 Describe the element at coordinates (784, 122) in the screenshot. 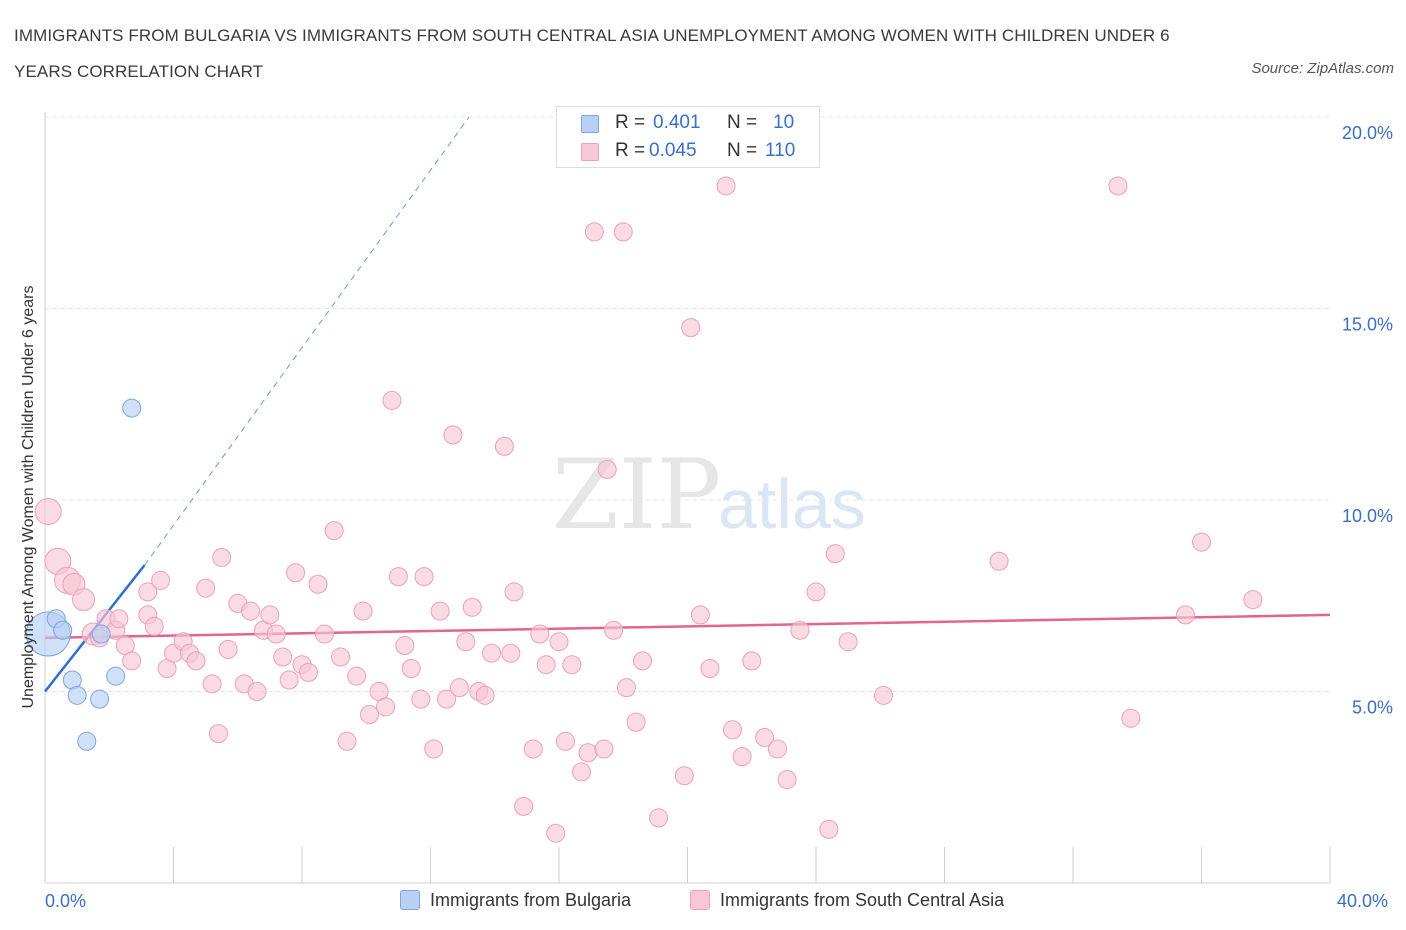

I see `legend-n-value: 10` at that location.